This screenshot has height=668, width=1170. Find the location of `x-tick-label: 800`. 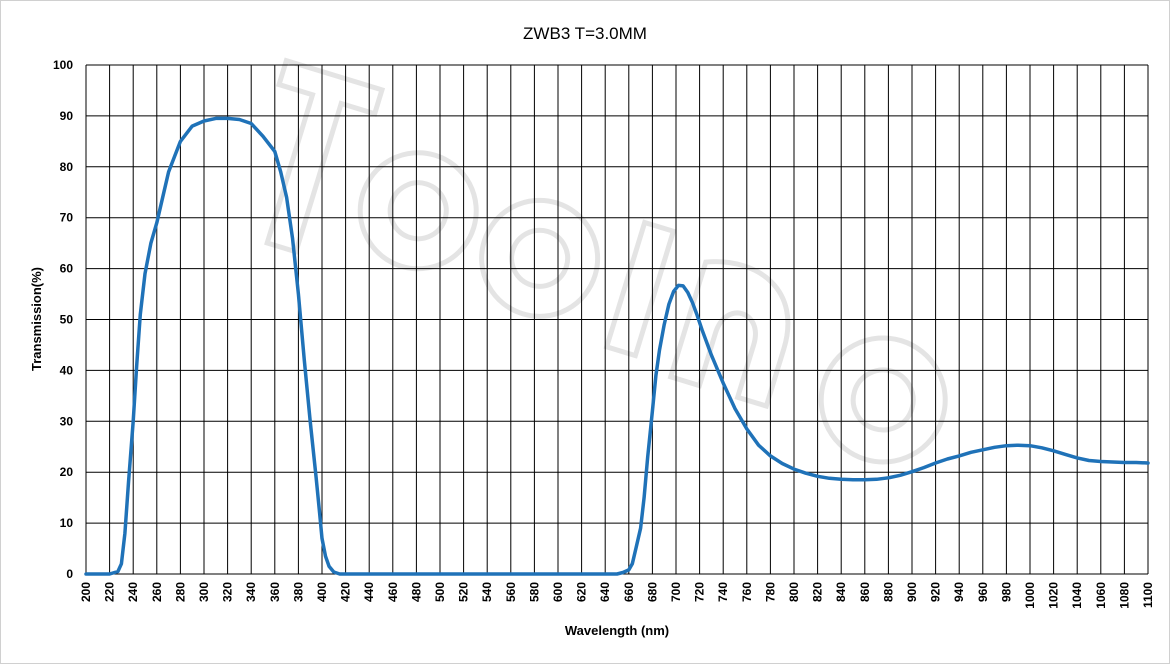

x-tick-label: 800 is located at coordinates (794, 592).